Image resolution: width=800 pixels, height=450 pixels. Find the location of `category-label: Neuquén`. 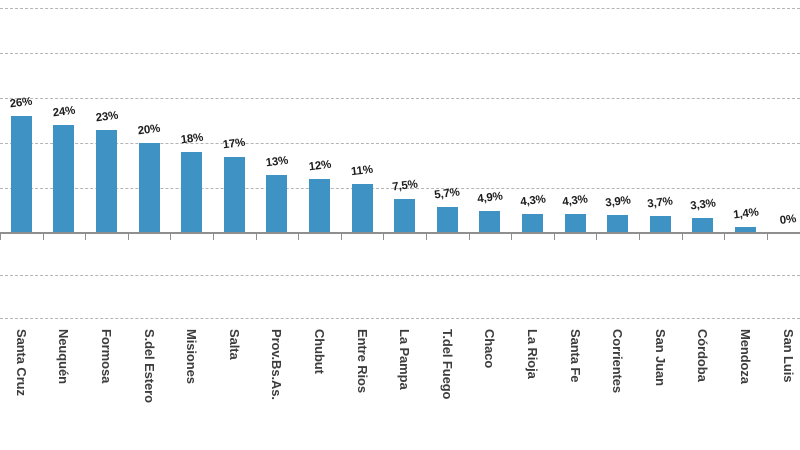

category-label: Neuquén is located at coordinates (64, 356).